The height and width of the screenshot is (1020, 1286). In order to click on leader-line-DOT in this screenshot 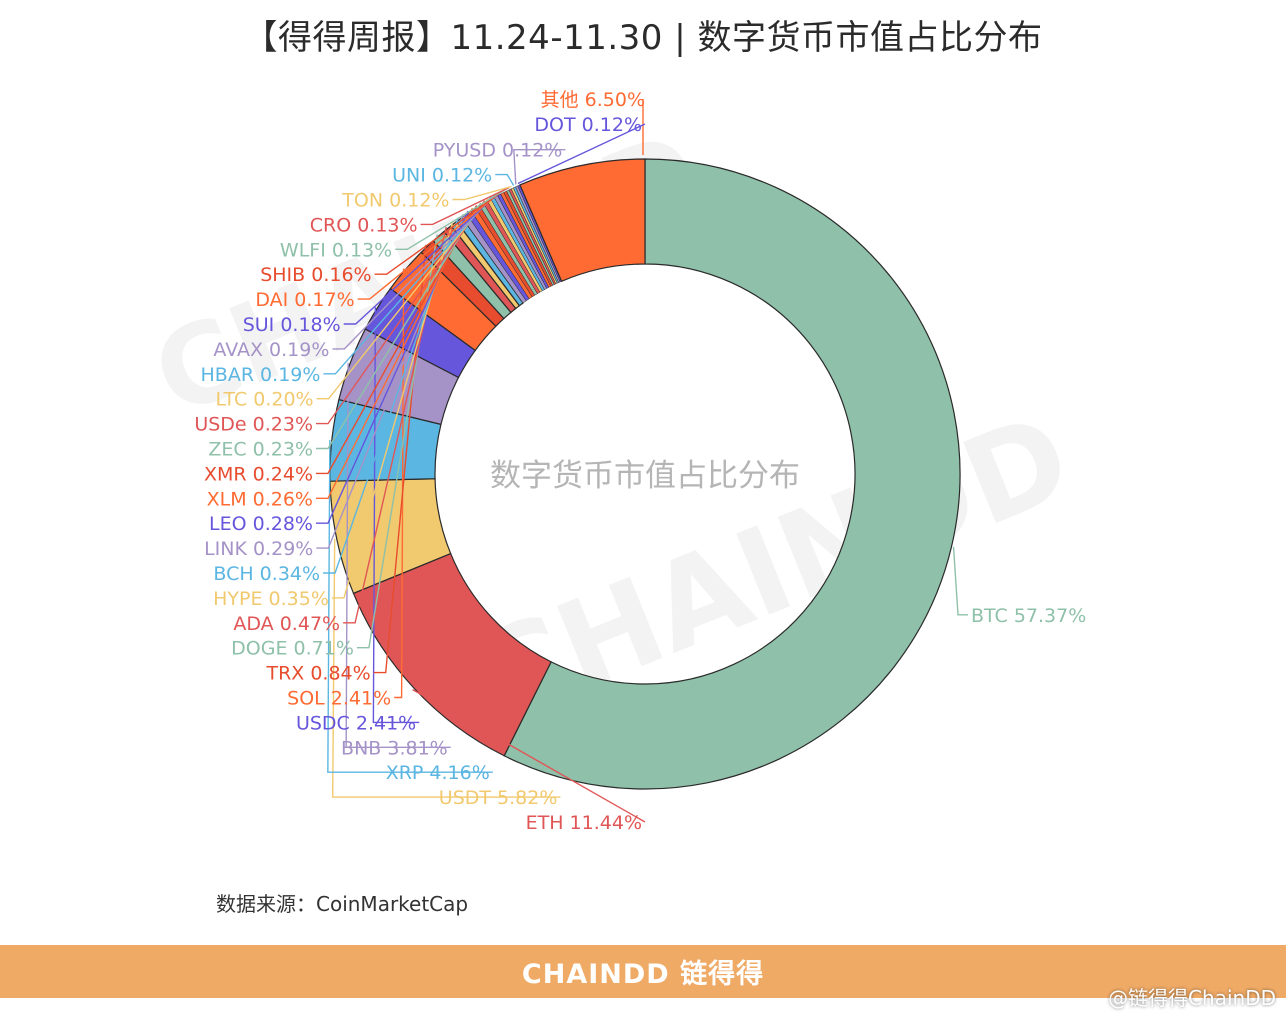, I will do `click(581, 154)`.